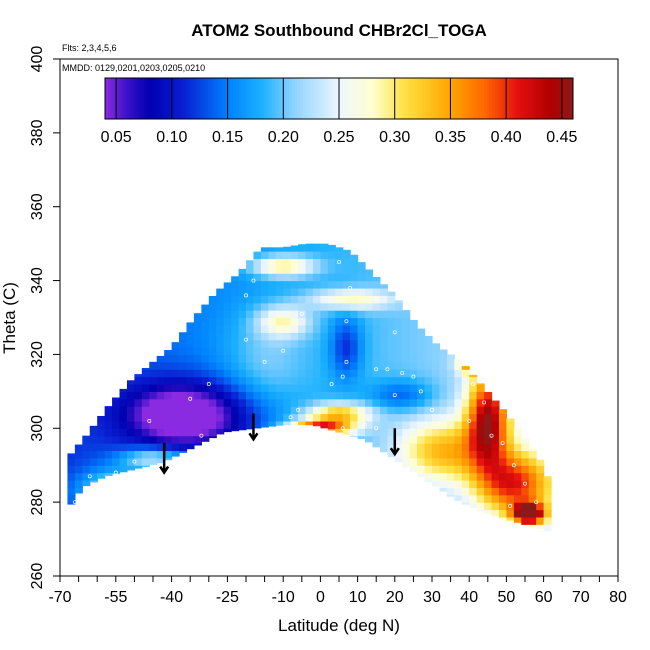 Image resolution: width=650 pixels, height=650 pixels. I want to click on colorbar-ticks: 0.05 0.10 0.15 0.20 0.25 0.30 0.35 0.40 0.45, so click(339, 112).